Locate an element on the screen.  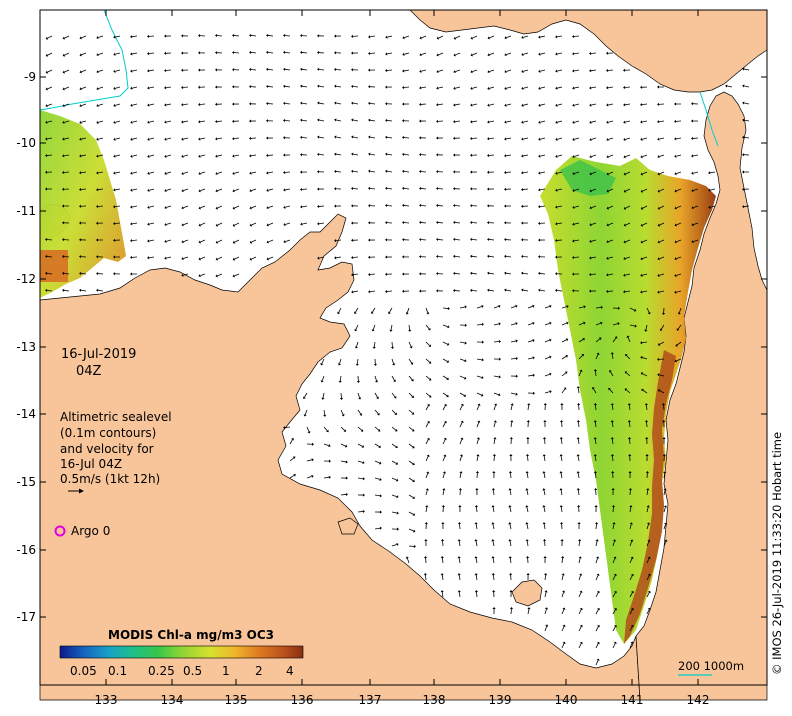
x-tick-label: 135 is located at coordinates (236, 700).